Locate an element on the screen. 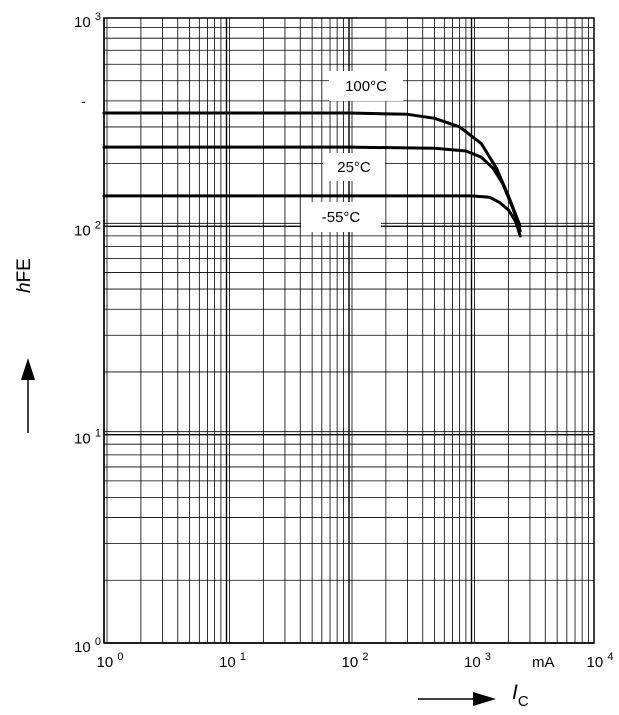 The height and width of the screenshot is (715, 619). stray-mark: - is located at coordinates (83, 101).